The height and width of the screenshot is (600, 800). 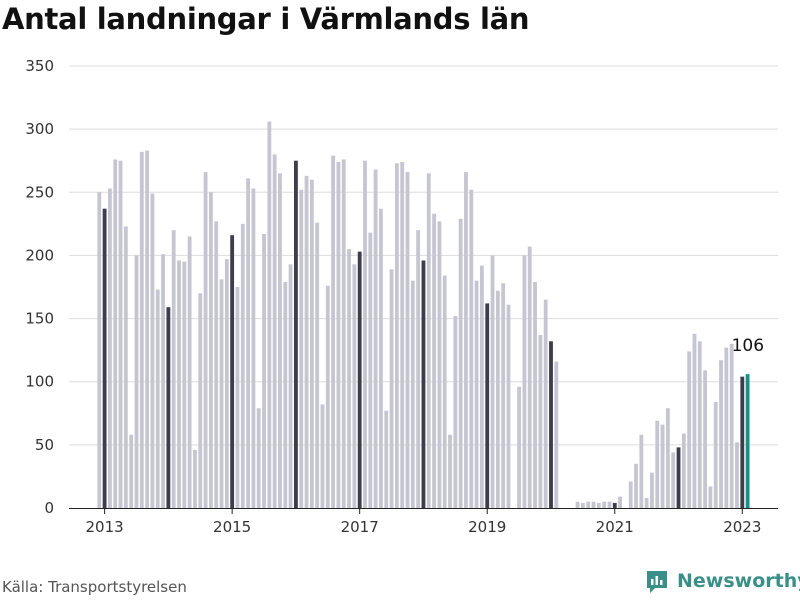 What do you see at coordinates (487, 527) in the screenshot?
I see `x-tick-label: 2019` at bounding box center [487, 527].